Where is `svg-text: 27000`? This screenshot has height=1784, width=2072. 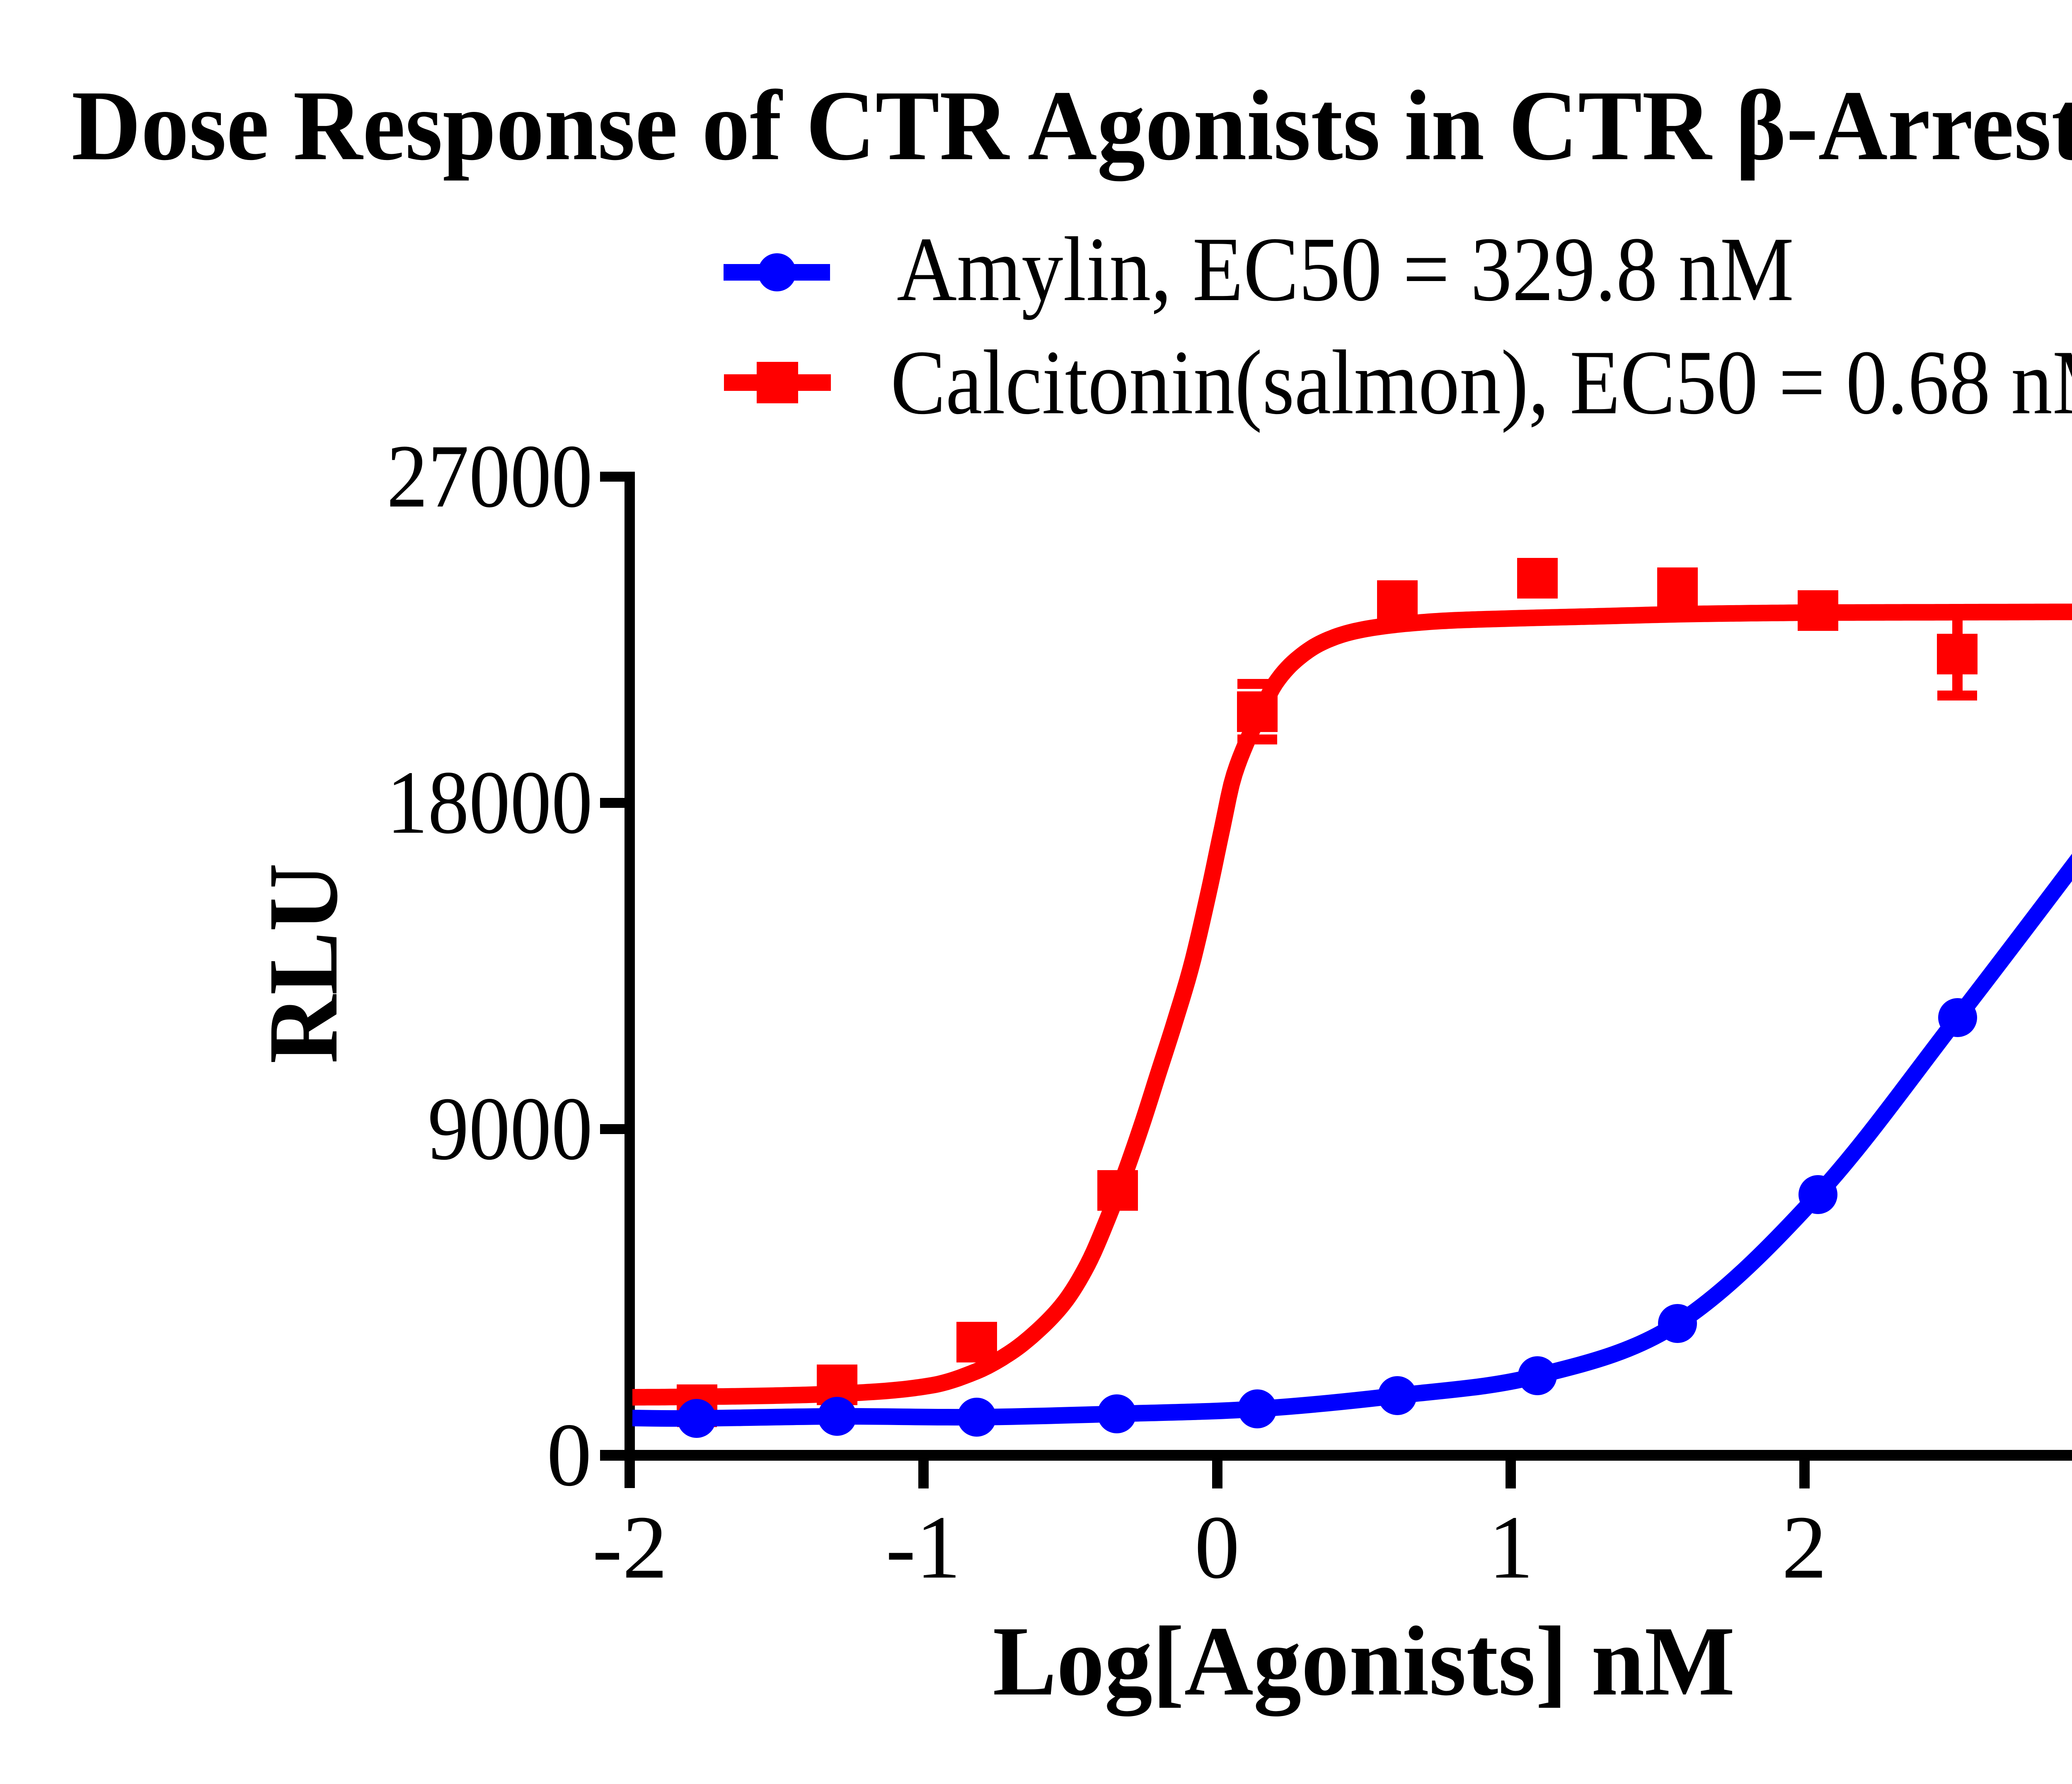
svg-text: 27000 is located at coordinates (490, 476).